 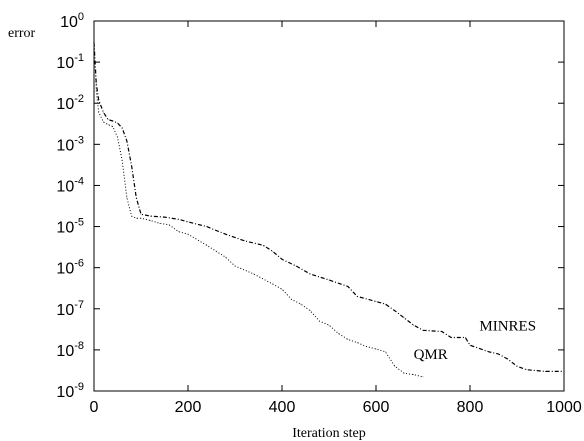 I want to click on y-tick-label: 10⁻⁹, so click(x=70, y=391).